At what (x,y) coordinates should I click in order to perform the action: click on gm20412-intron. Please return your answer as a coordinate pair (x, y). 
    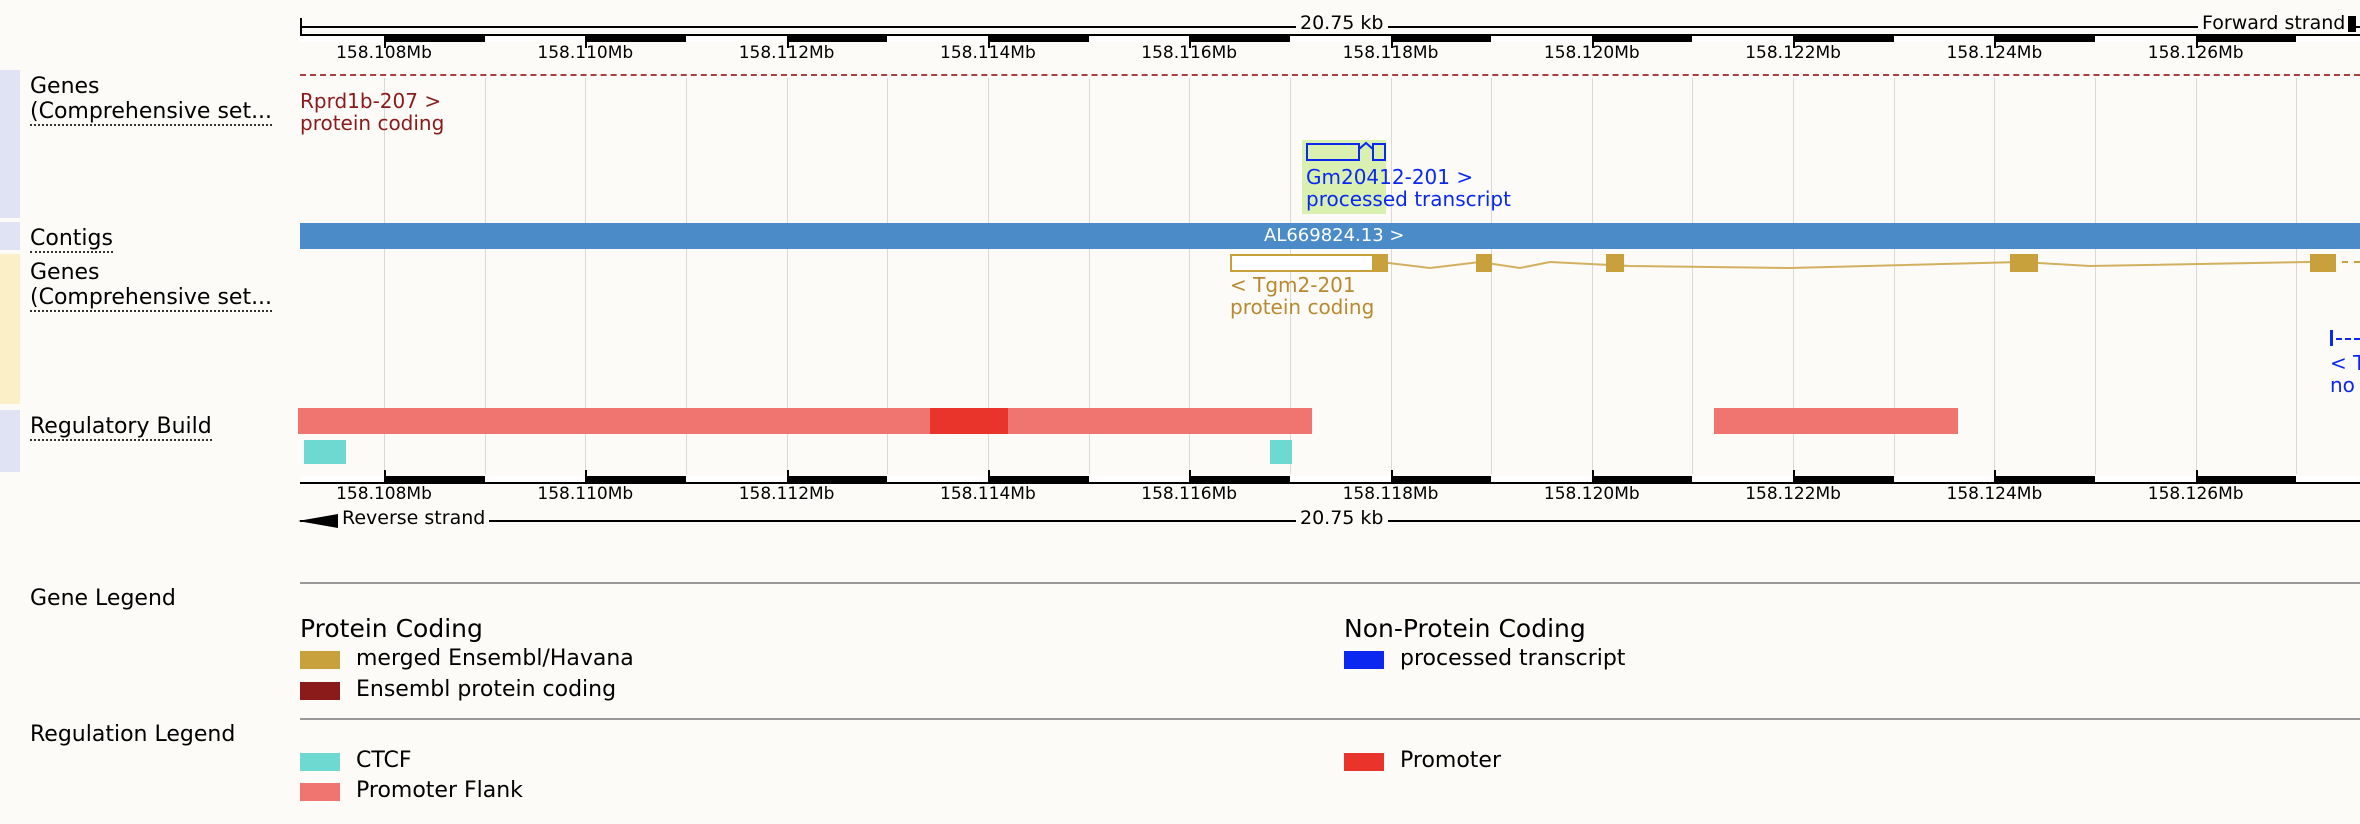
    Looking at the image, I should click on (1366, 146).